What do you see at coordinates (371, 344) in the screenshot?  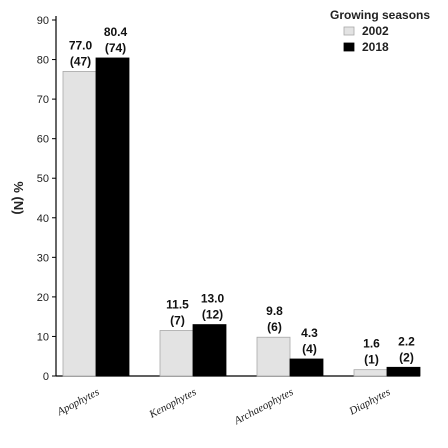 I see `value-label: 1.6` at bounding box center [371, 344].